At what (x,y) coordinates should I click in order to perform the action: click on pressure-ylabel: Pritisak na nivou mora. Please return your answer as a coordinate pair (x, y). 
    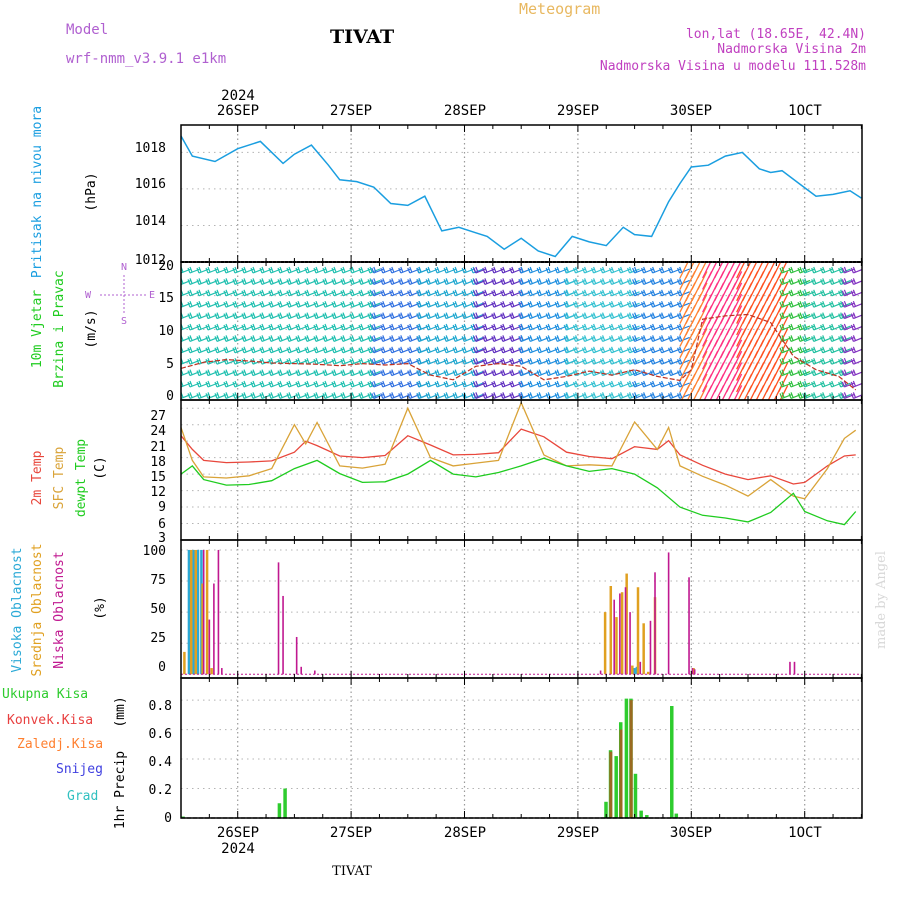
    Looking at the image, I should click on (37, 192).